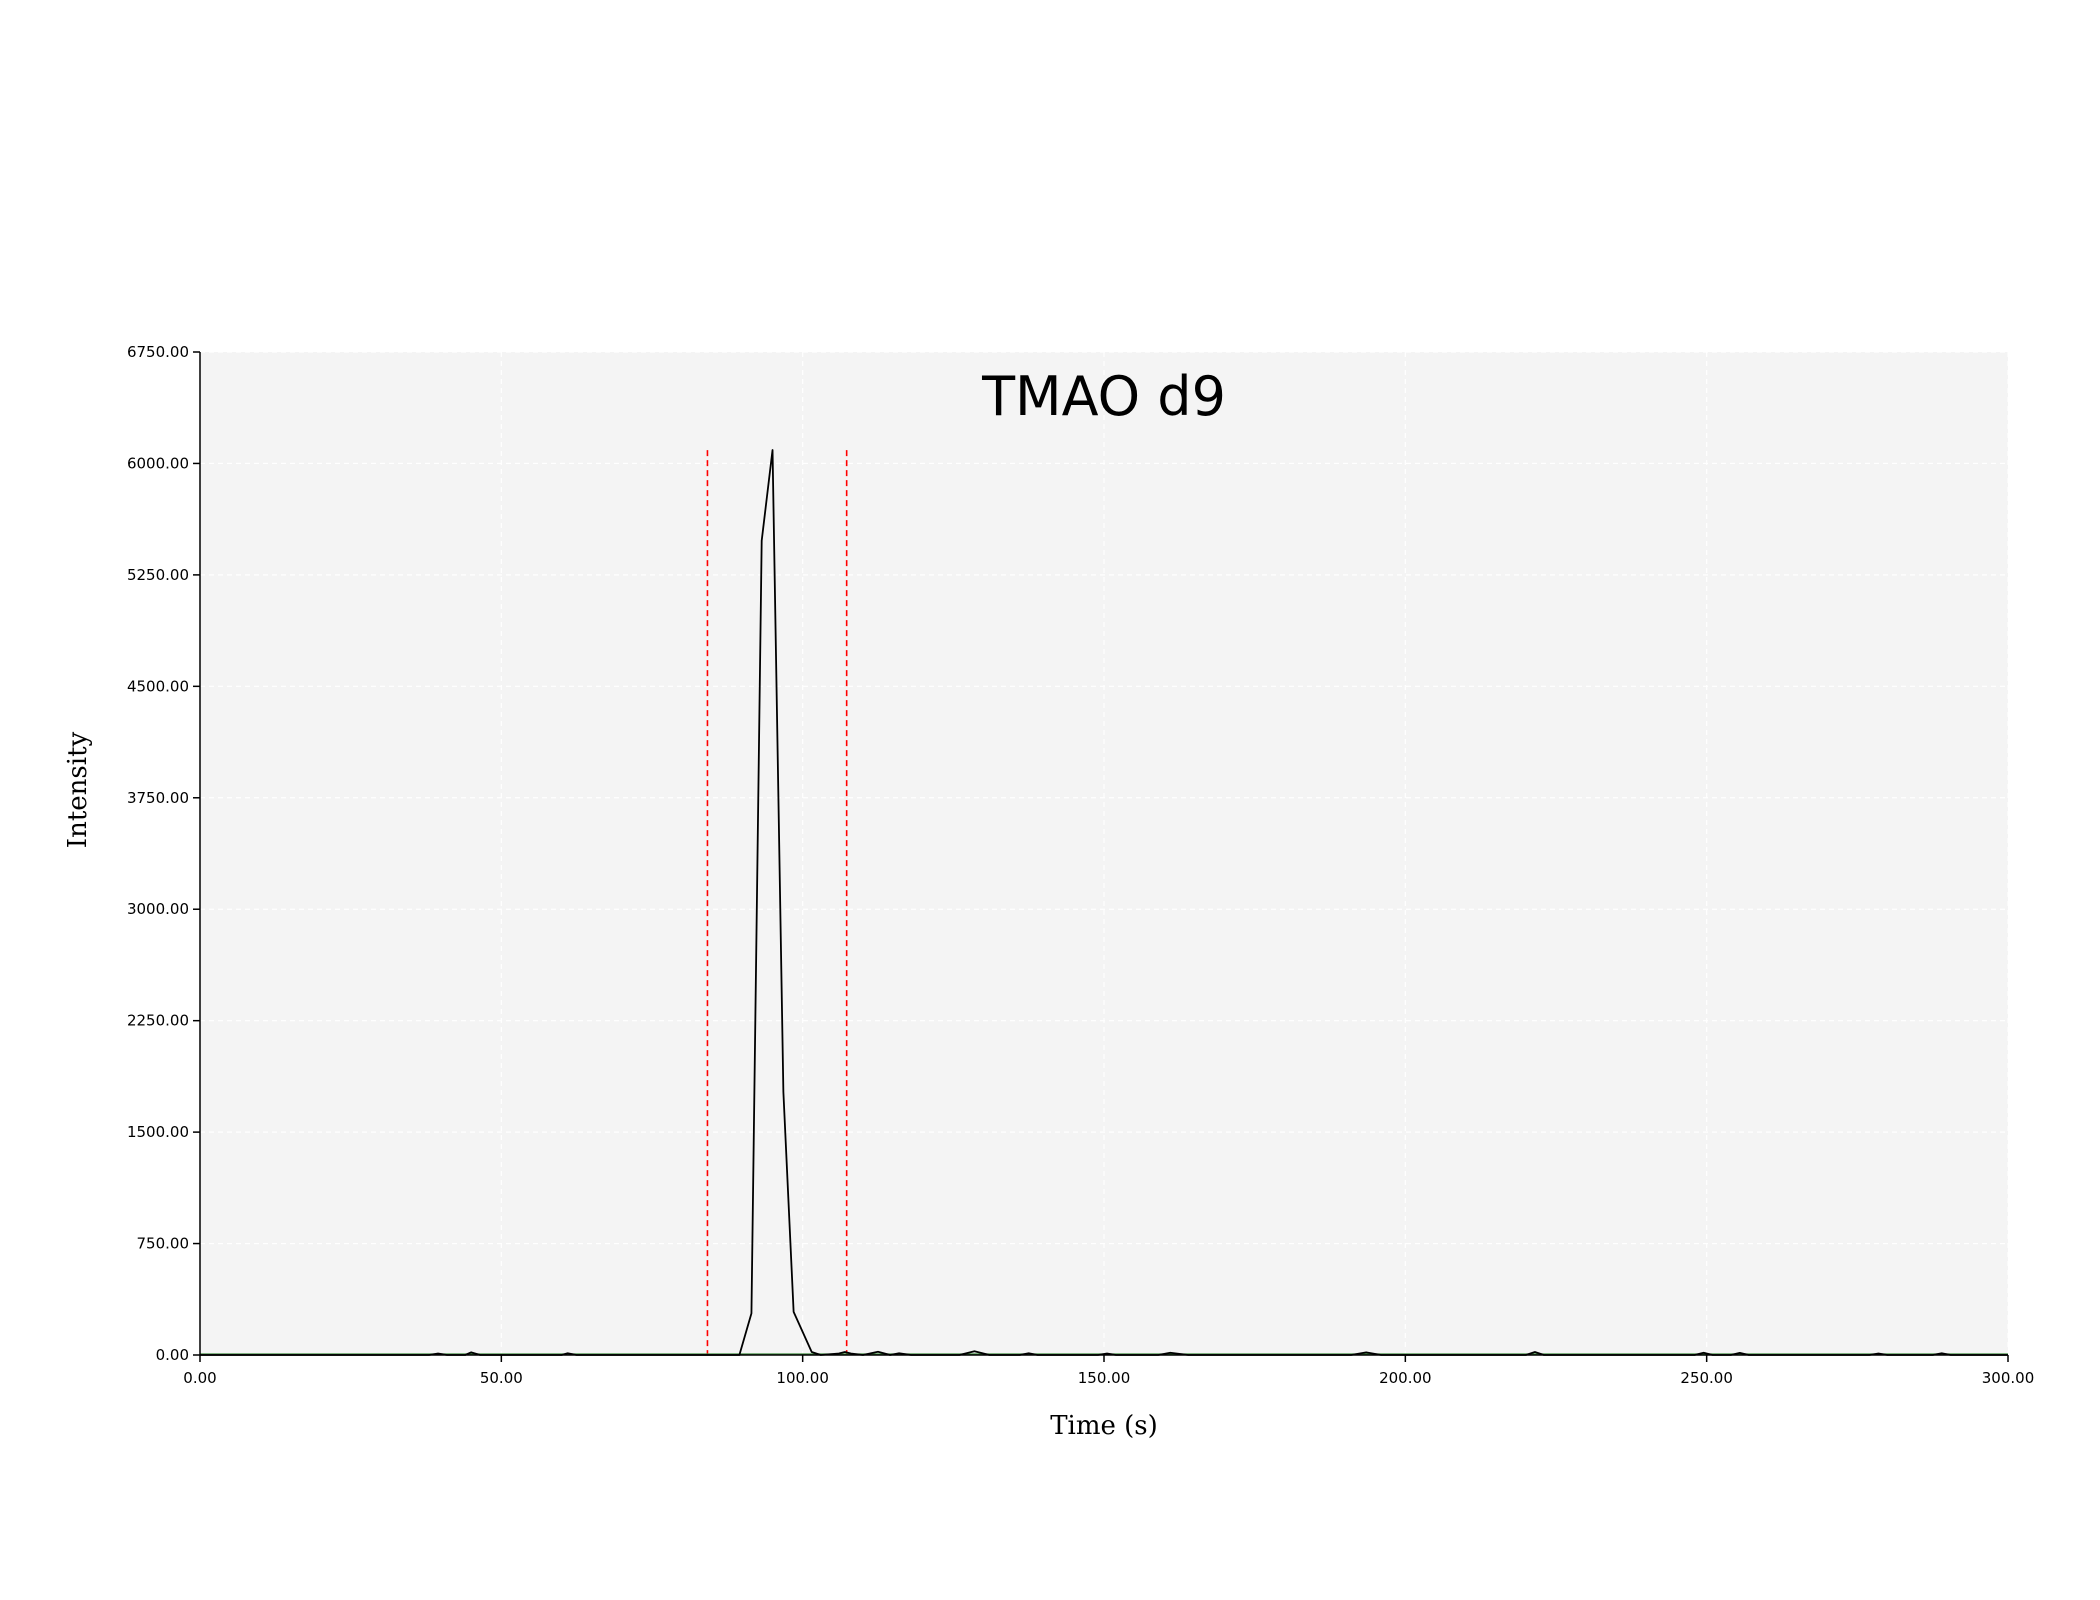  I want to click on y-axis-title: Intensity, so click(78, 789).